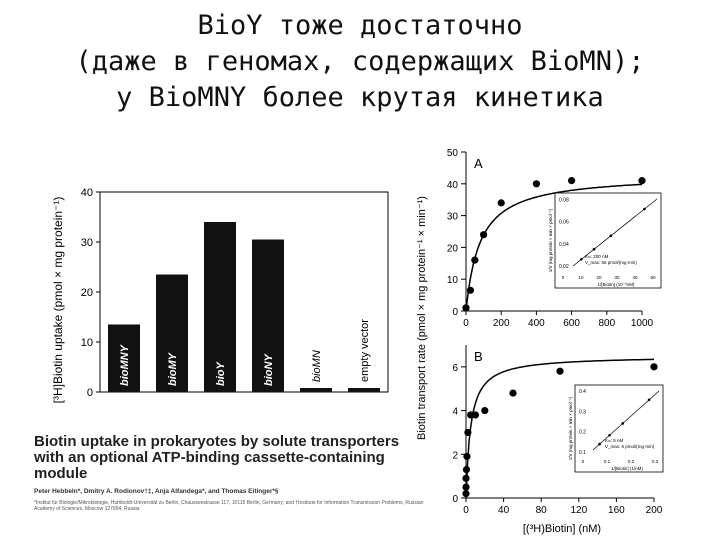 This screenshot has height=540, width=720. Describe the element at coordinates (365, 350) in the screenshot. I see `bar-category-label-5: empty vector` at that location.